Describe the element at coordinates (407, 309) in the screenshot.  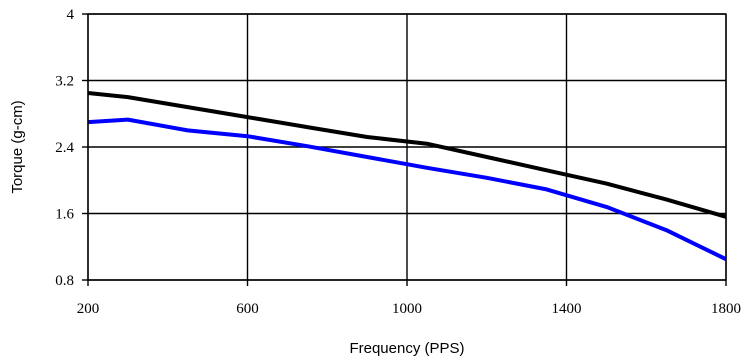
I see `x-tick-label: 1000` at that location.